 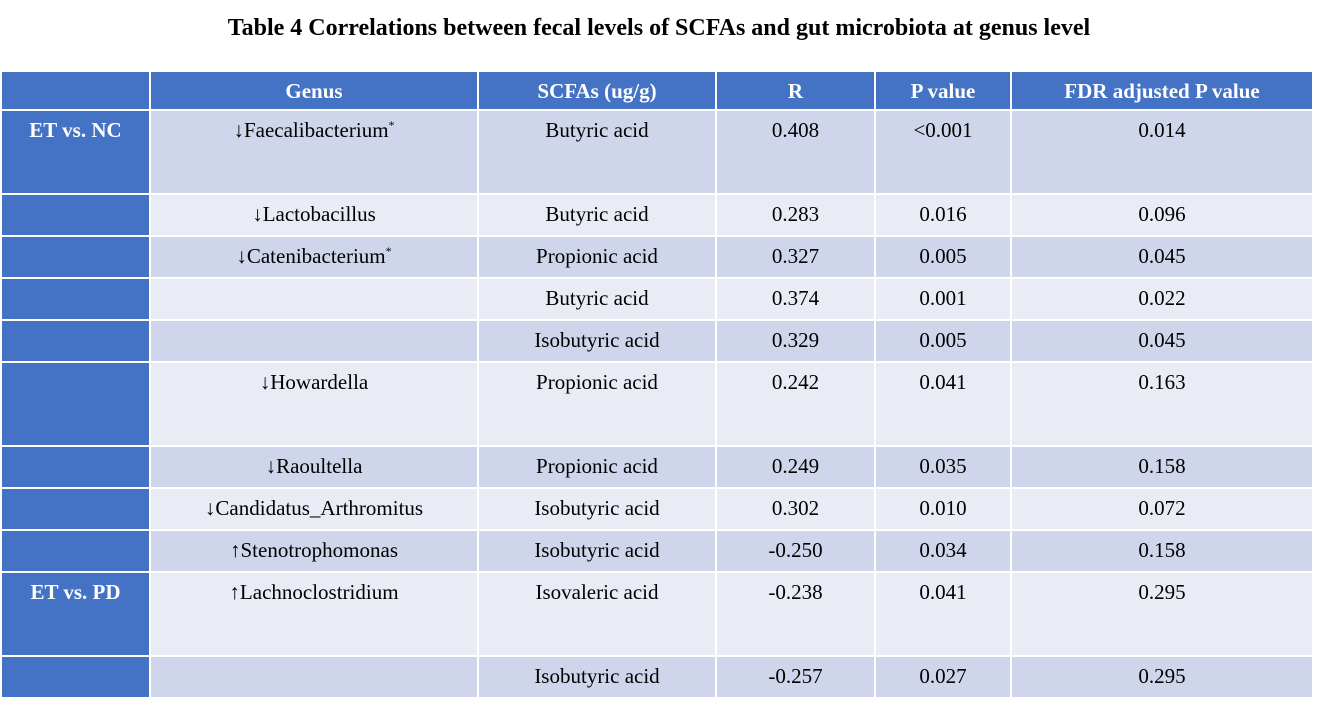 What do you see at coordinates (597, 614) in the screenshot?
I see `scfa-cell: Isovaleric acid` at bounding box center [597, 614].